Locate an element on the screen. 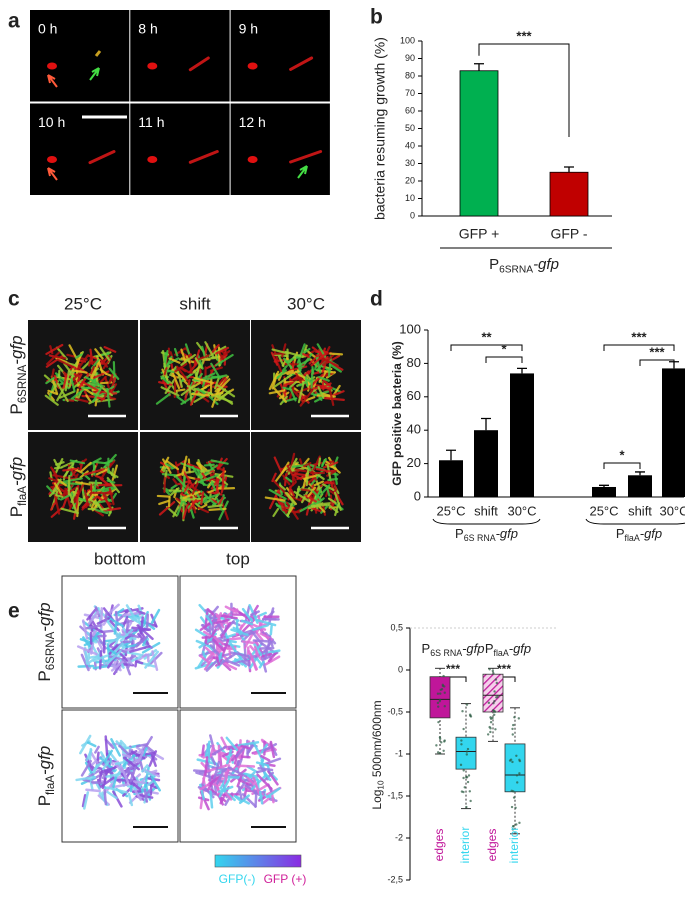 The width and height of the screenshot is (685, 908). bar is located at coordinates (486, 463).